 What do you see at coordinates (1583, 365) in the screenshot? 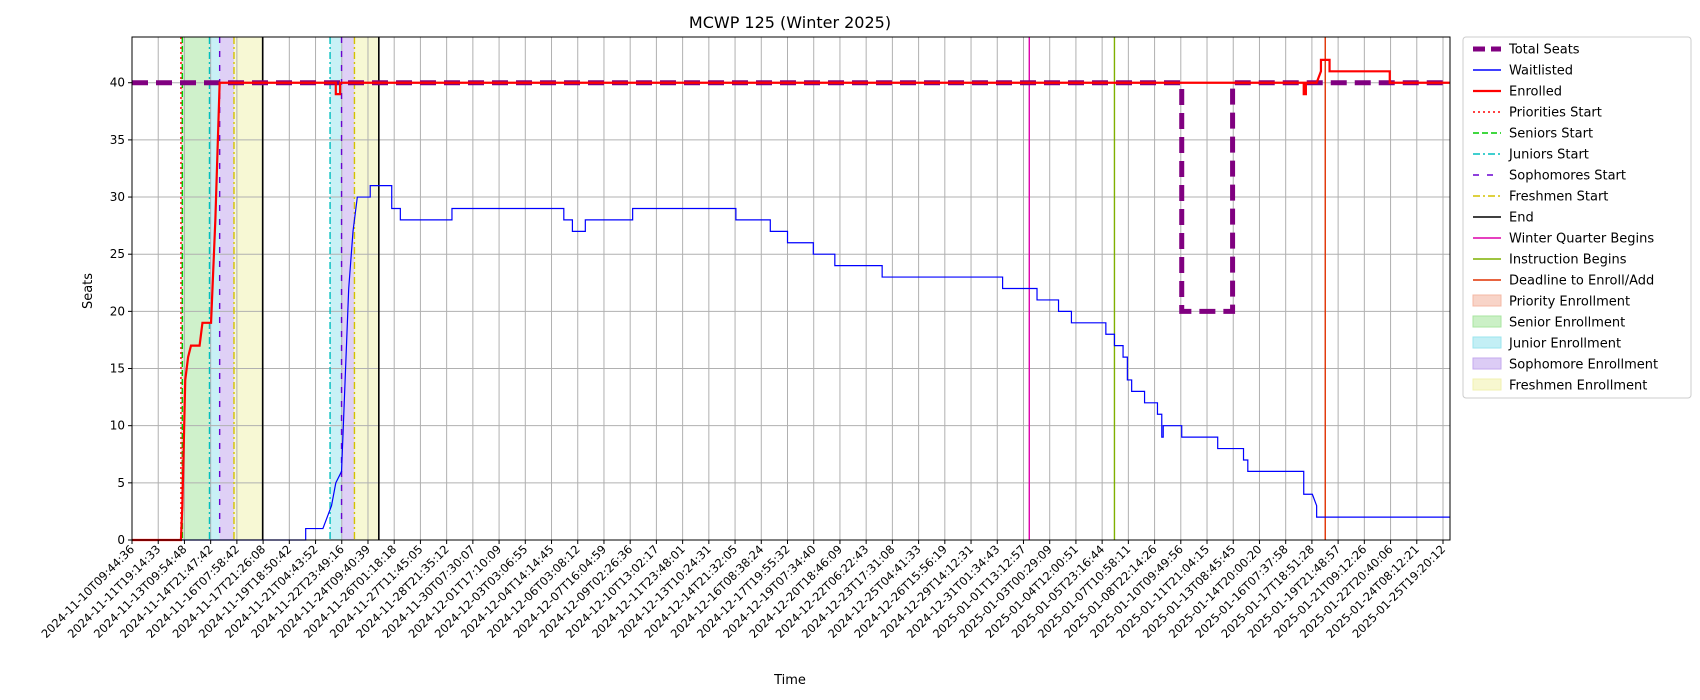
I see `legend-label-sophomore-enrollment: Sophomore Enrollment` at bounding box center [1583, 365].